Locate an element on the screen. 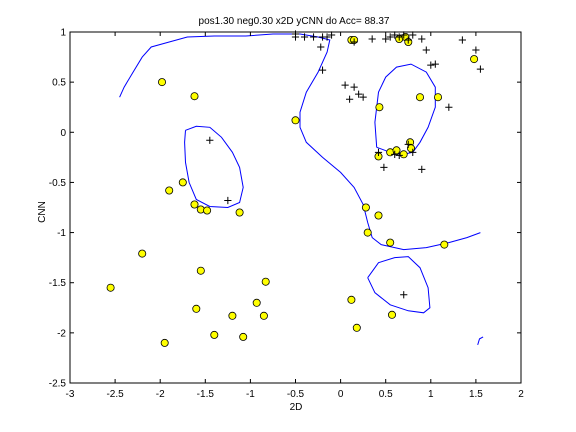 This screenshot has height=432, width=576. y-tick-label-6: -2 is located at coordinates (61, 333).